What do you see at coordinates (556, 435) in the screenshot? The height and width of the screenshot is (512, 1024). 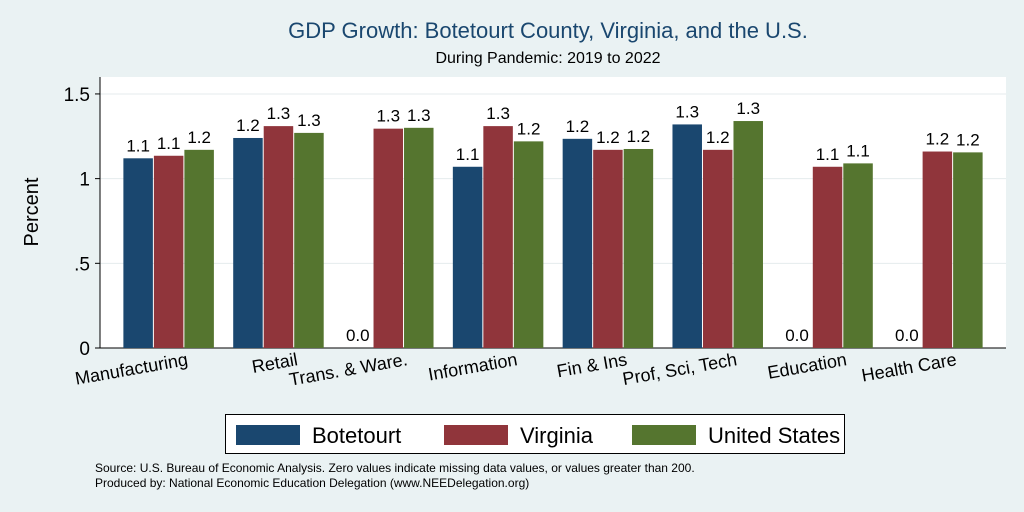 I see `legend-label-virginia: Virginia` at bounding box center [556, 435].